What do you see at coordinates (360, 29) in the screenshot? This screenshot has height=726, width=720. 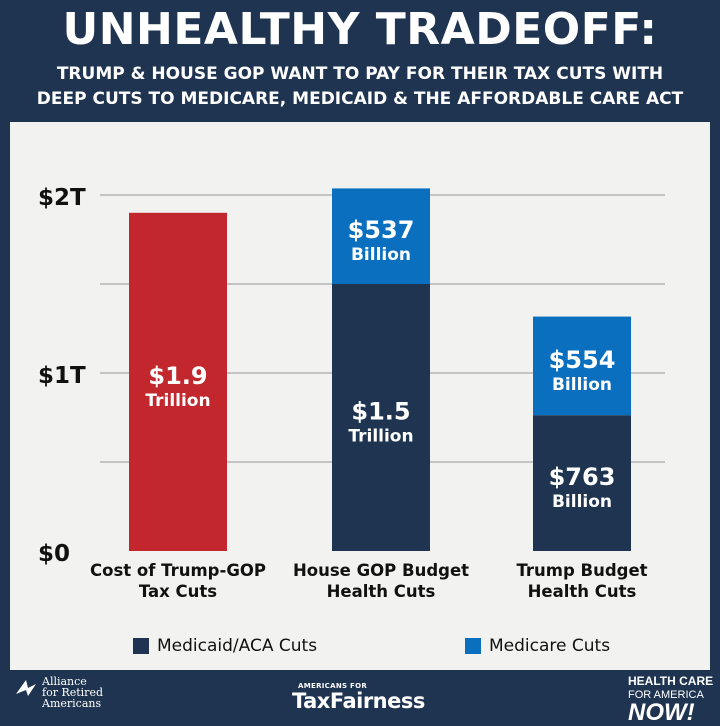 I see `page-title: UNHEALTHY TRADEOFF:` at bounding box center [360, 29].